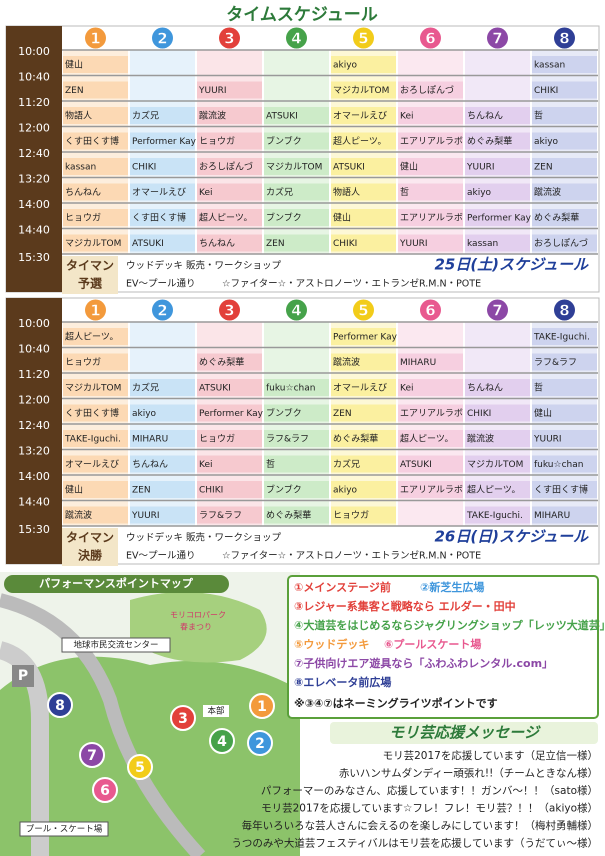 This screenshot has width=605, height=856. Describe the element at coordinates (34, 529) in the screenshot. I see `time-label: 15:30` at that location.